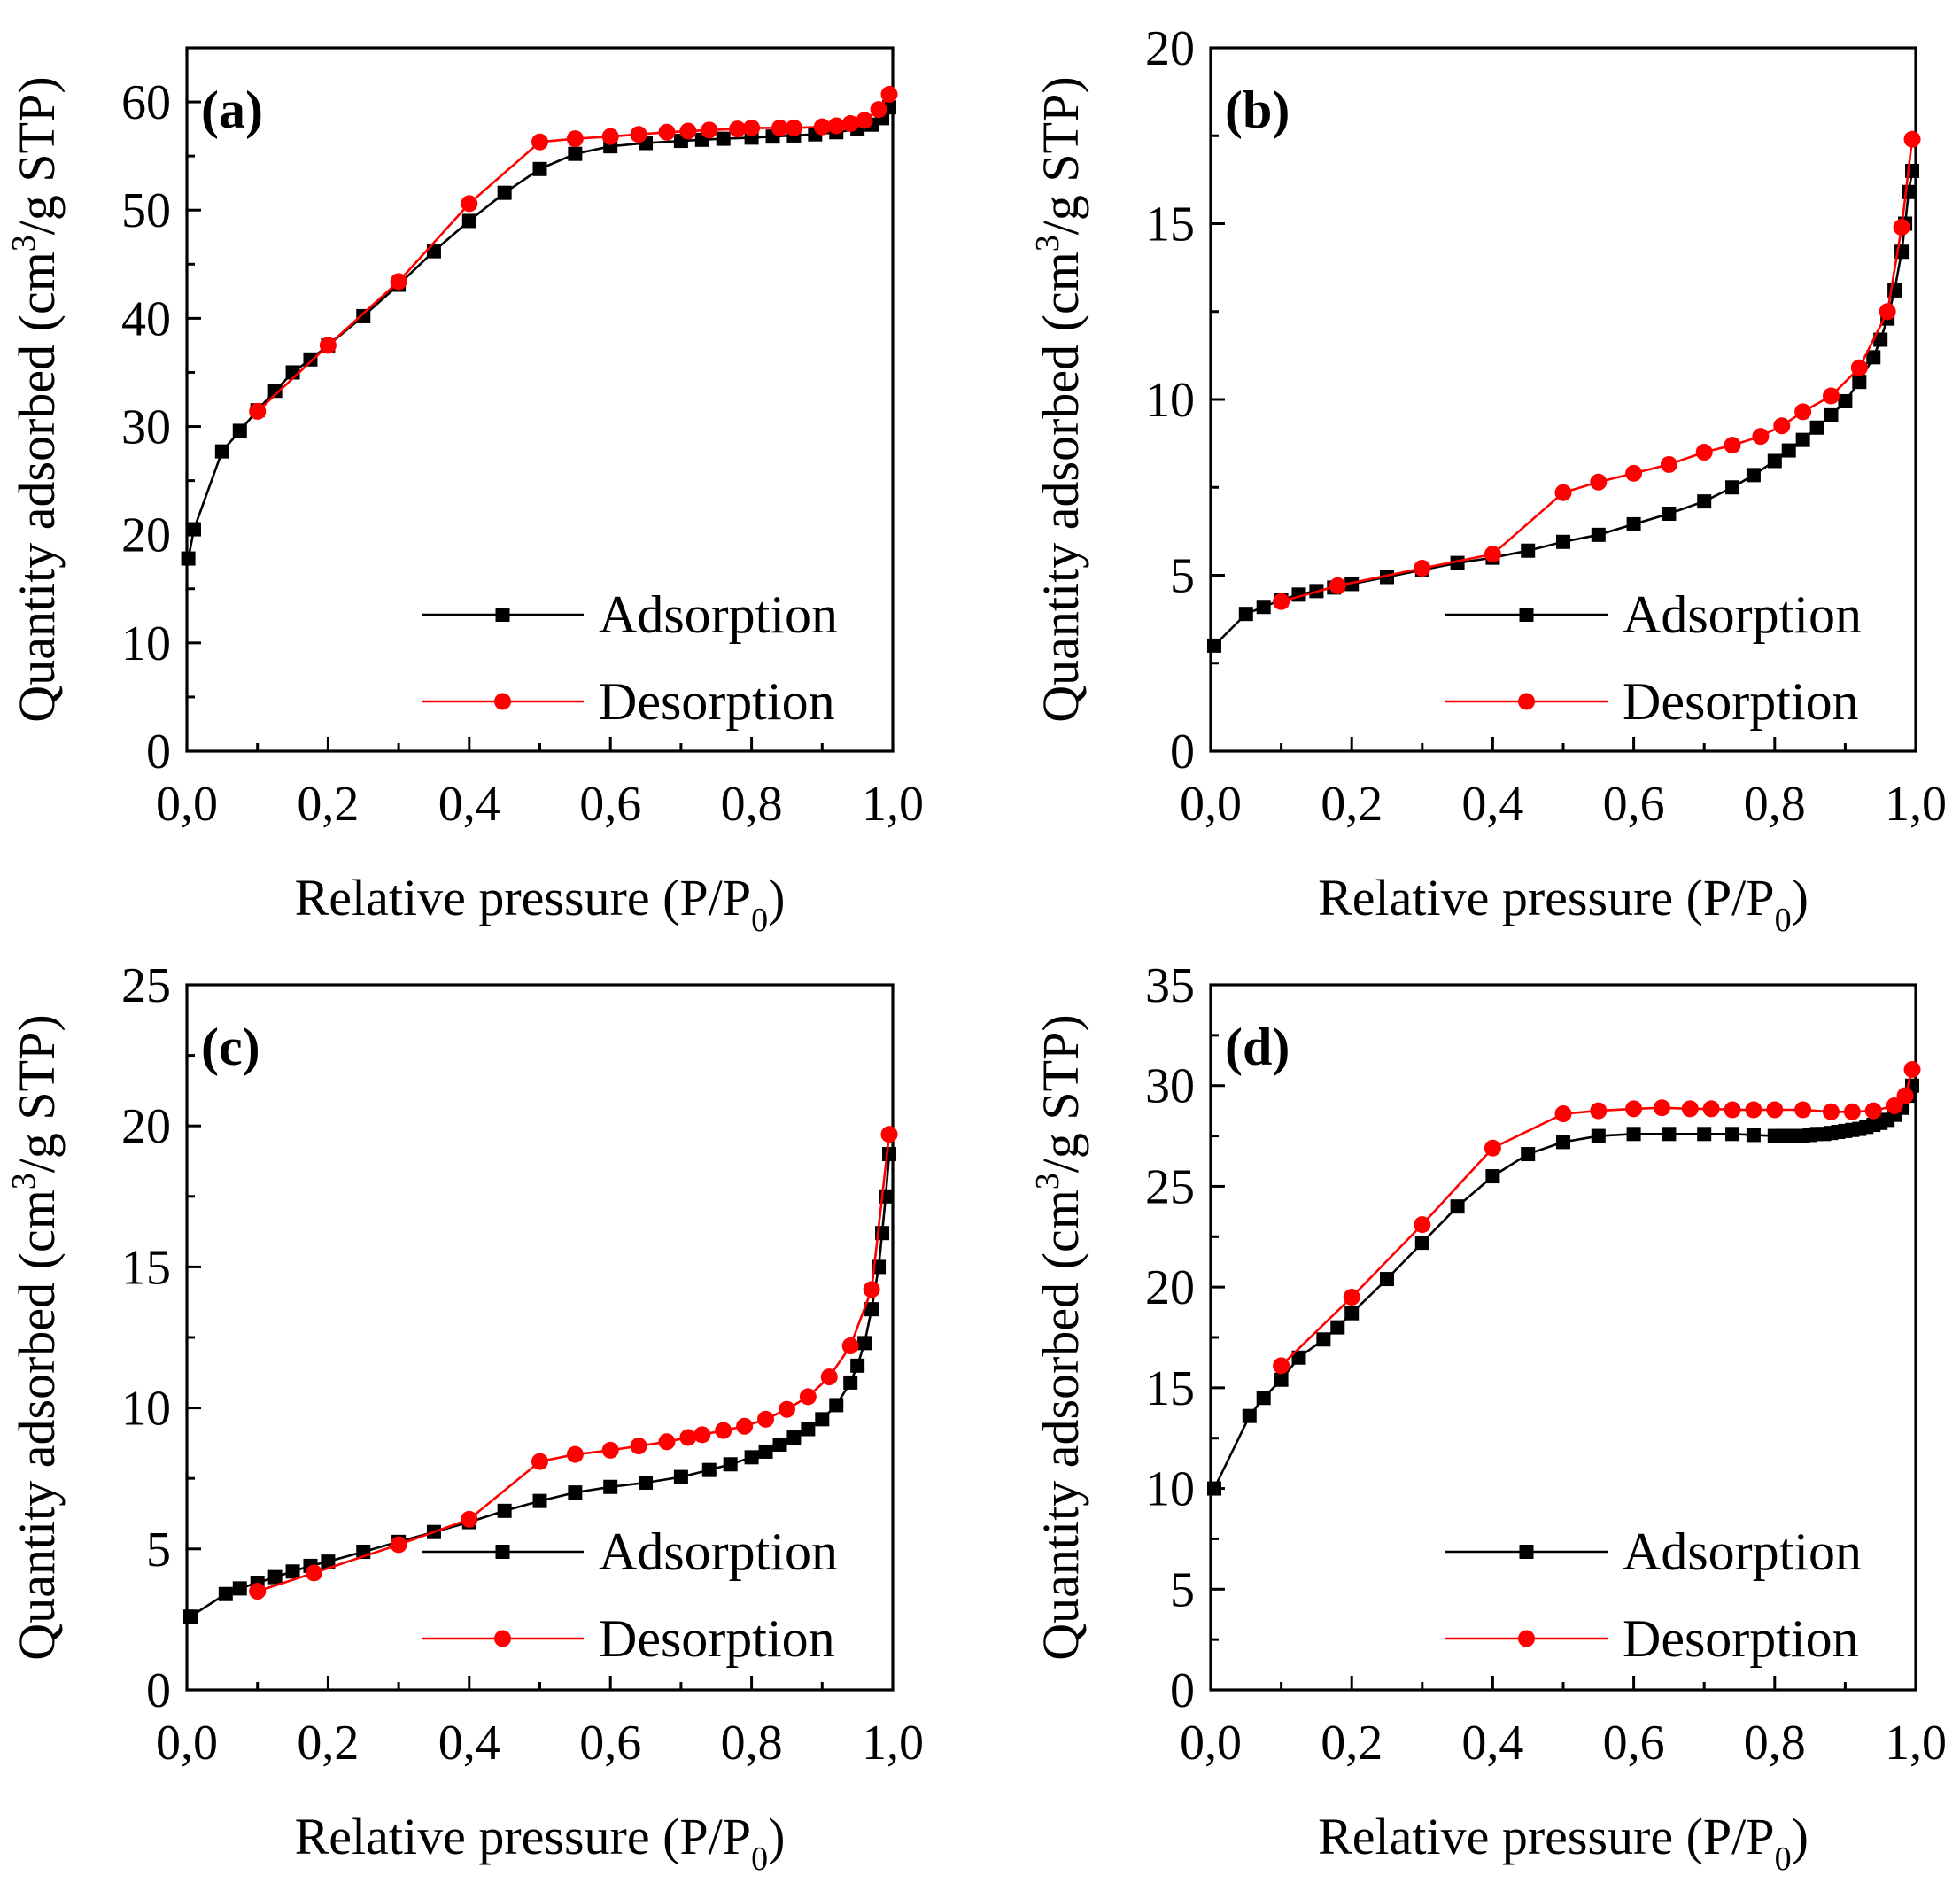 Image resolution: width=1960 pixels, height=1891 pixels. I want to click on y-tick-label: 15, so click(146, 1267).